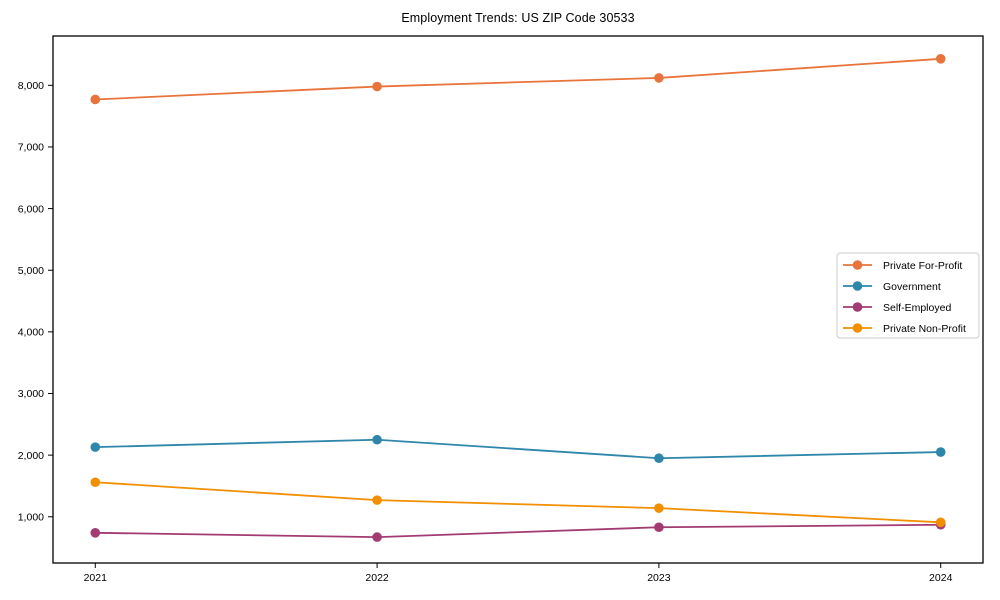  Describe the element at coordinates (377, 578) in the screenshot. I see `x-tick-label: 2022` at that location.